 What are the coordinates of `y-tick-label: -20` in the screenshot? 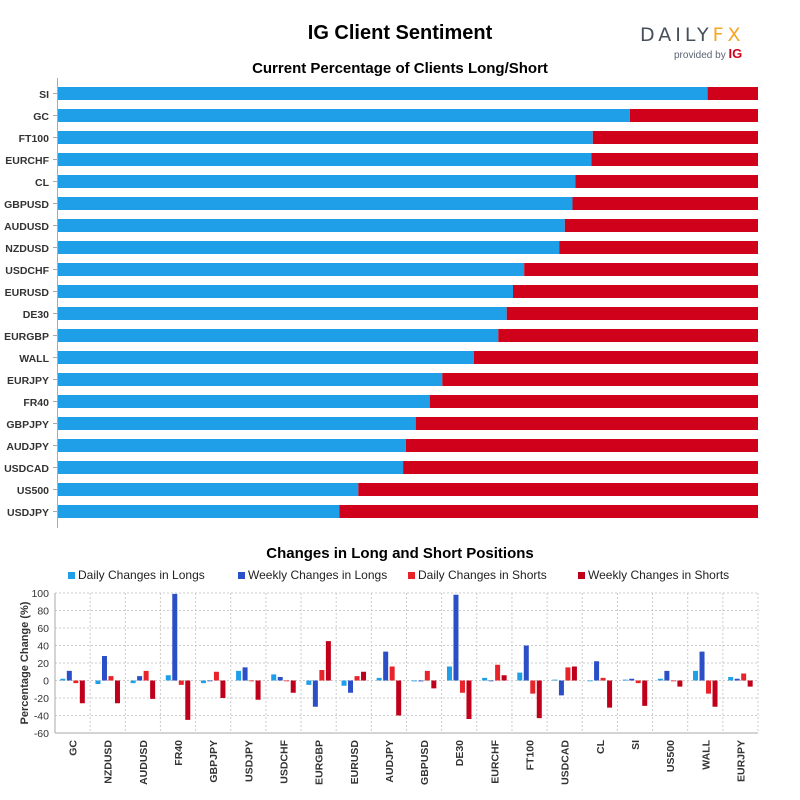 It's located at (41, 699).